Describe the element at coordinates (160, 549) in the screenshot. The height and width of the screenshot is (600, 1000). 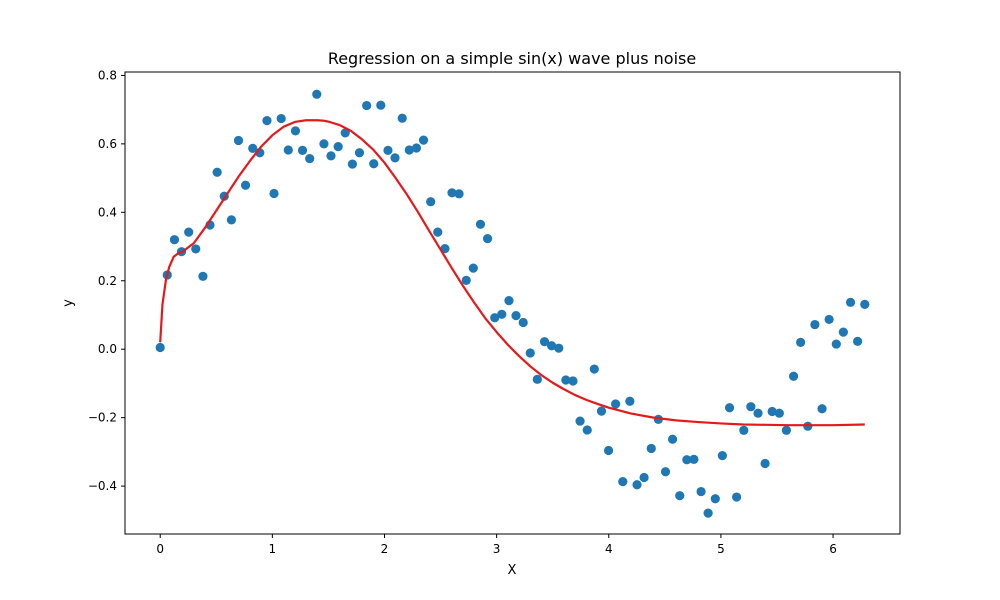
I see `x-tick-label: 0` at that location.